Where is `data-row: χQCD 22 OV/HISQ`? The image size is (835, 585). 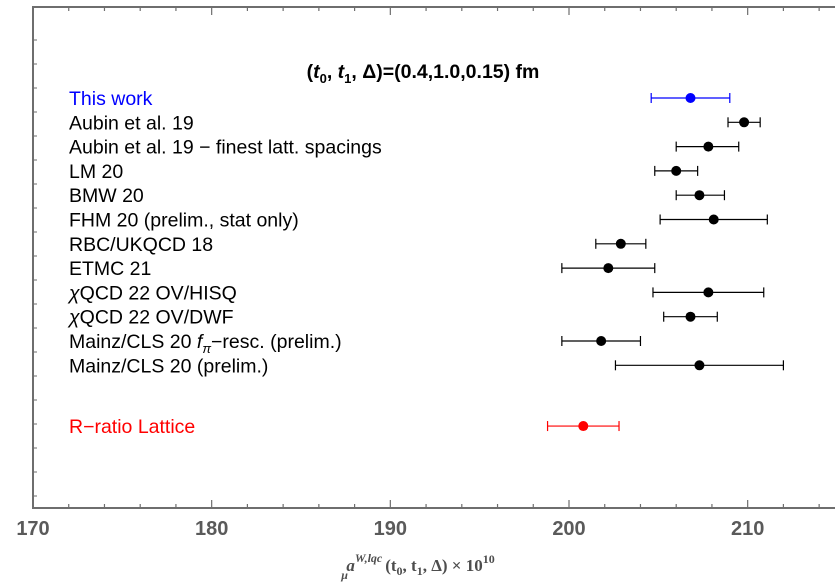 data-row: χQCD 22 OV/HISQ is located at coordinates (416, 293).